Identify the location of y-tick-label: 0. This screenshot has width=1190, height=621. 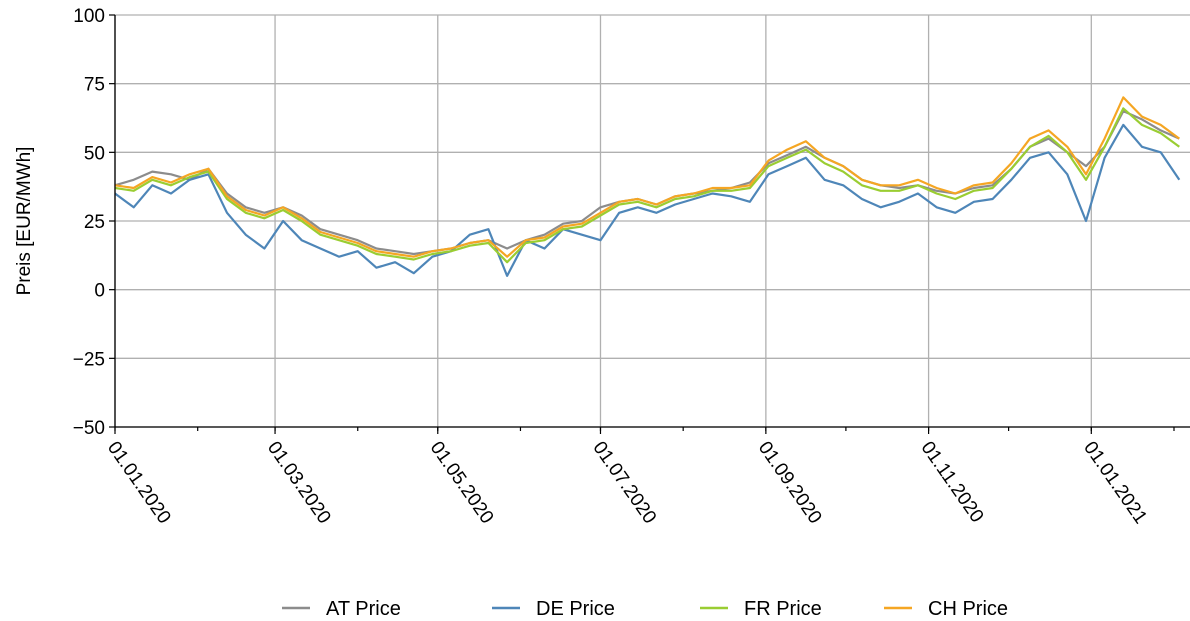
(99, 291).